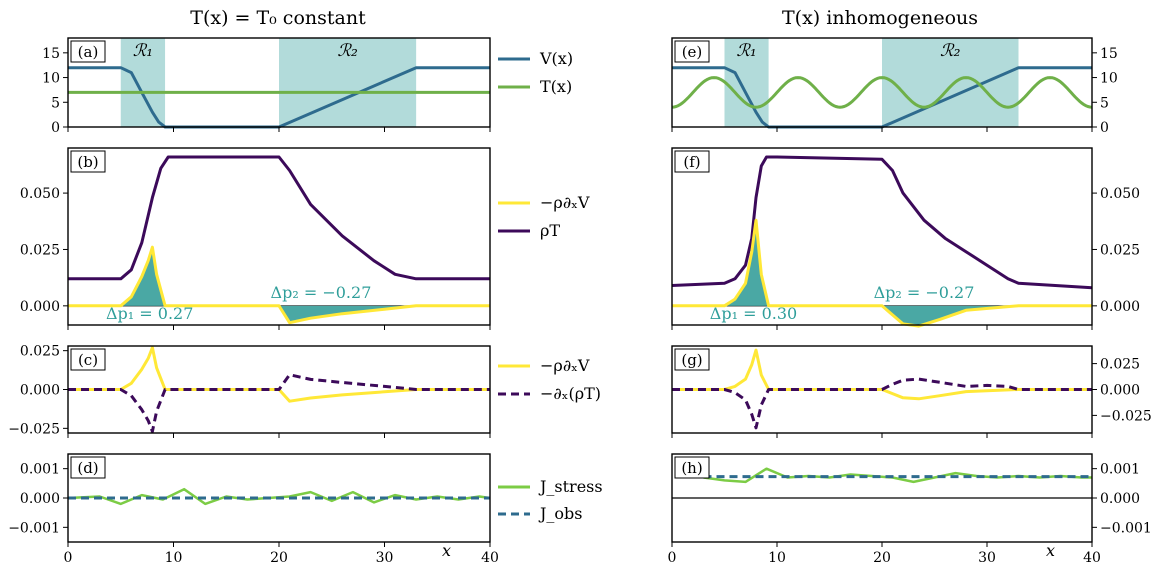  Describe the element at coordinates (882, 557) in the screenshot. I see `xtick-label-h-2: 20` at that location.